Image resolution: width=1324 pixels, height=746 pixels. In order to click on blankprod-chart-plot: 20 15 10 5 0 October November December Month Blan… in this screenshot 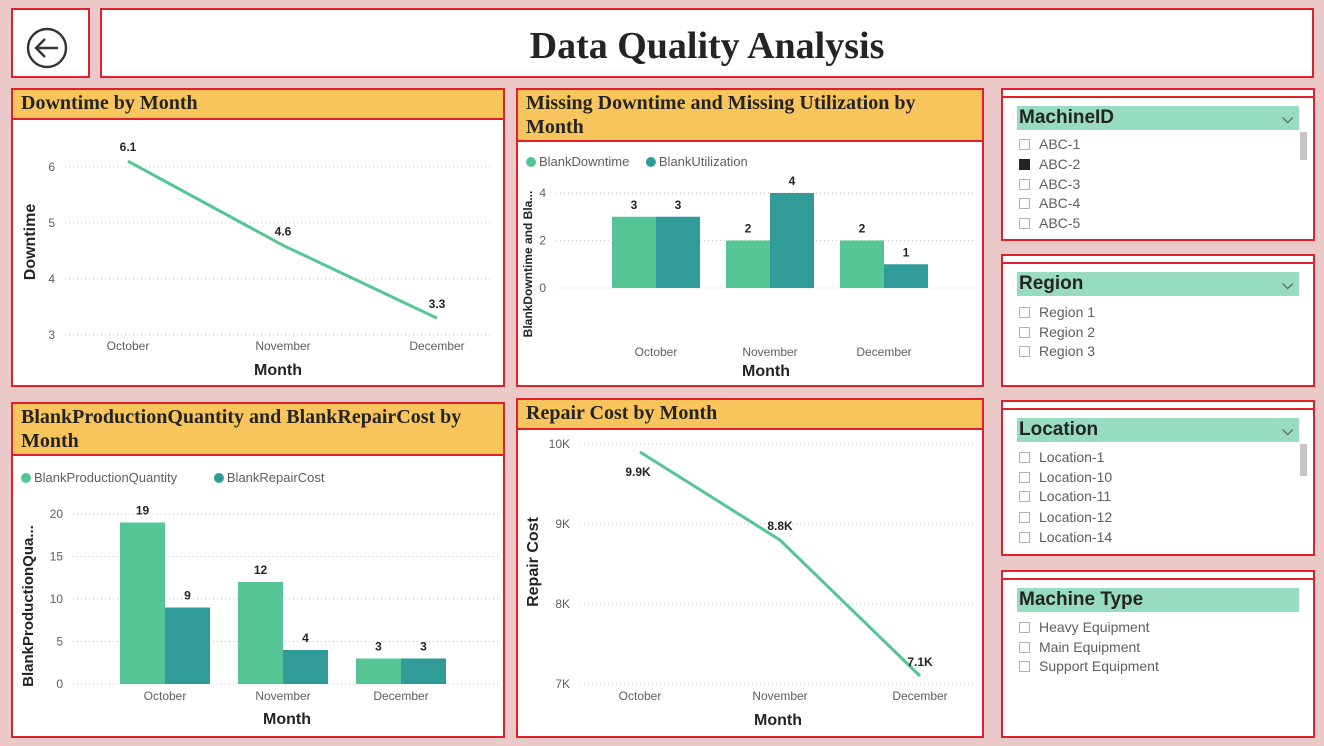, I will do `click(260, 599)`.